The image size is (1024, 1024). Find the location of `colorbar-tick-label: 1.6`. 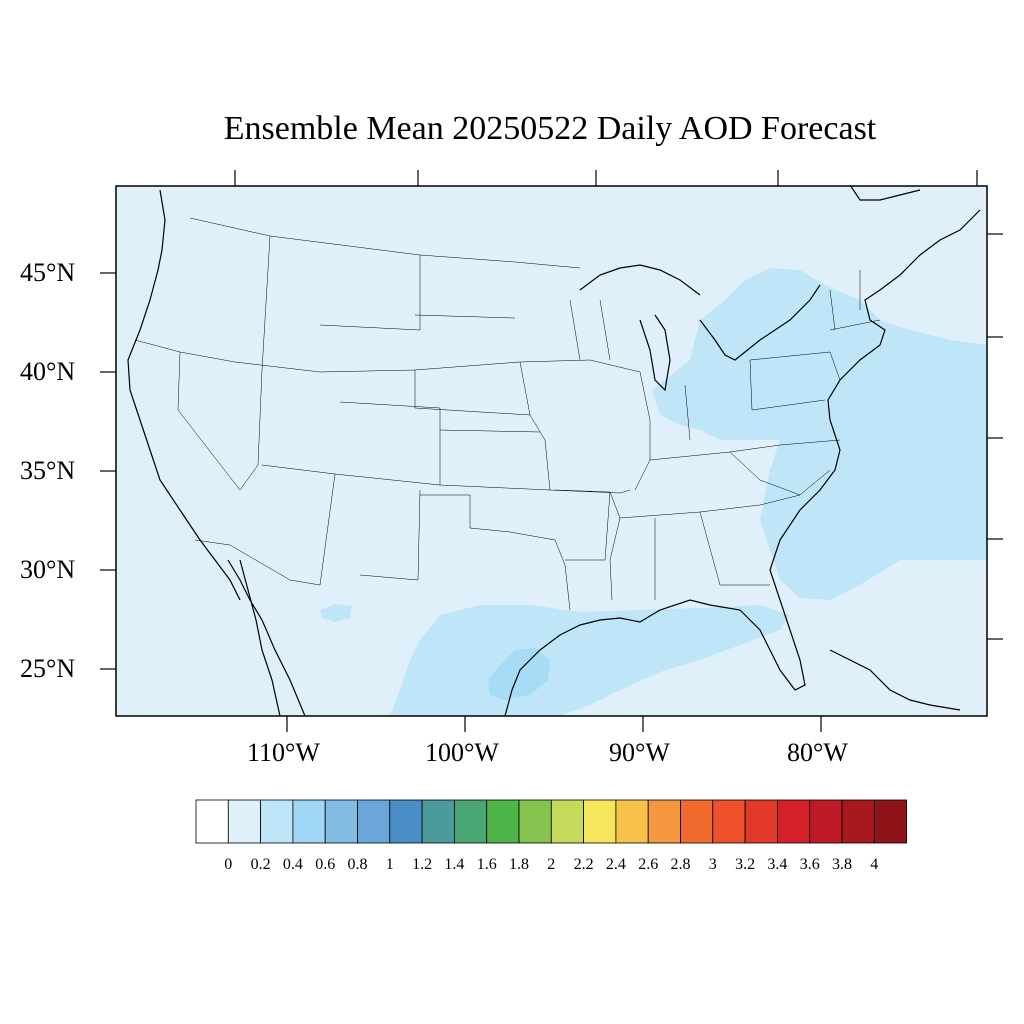

colorbar-tick-label: 1.6 is located at coordinates (487, 864).